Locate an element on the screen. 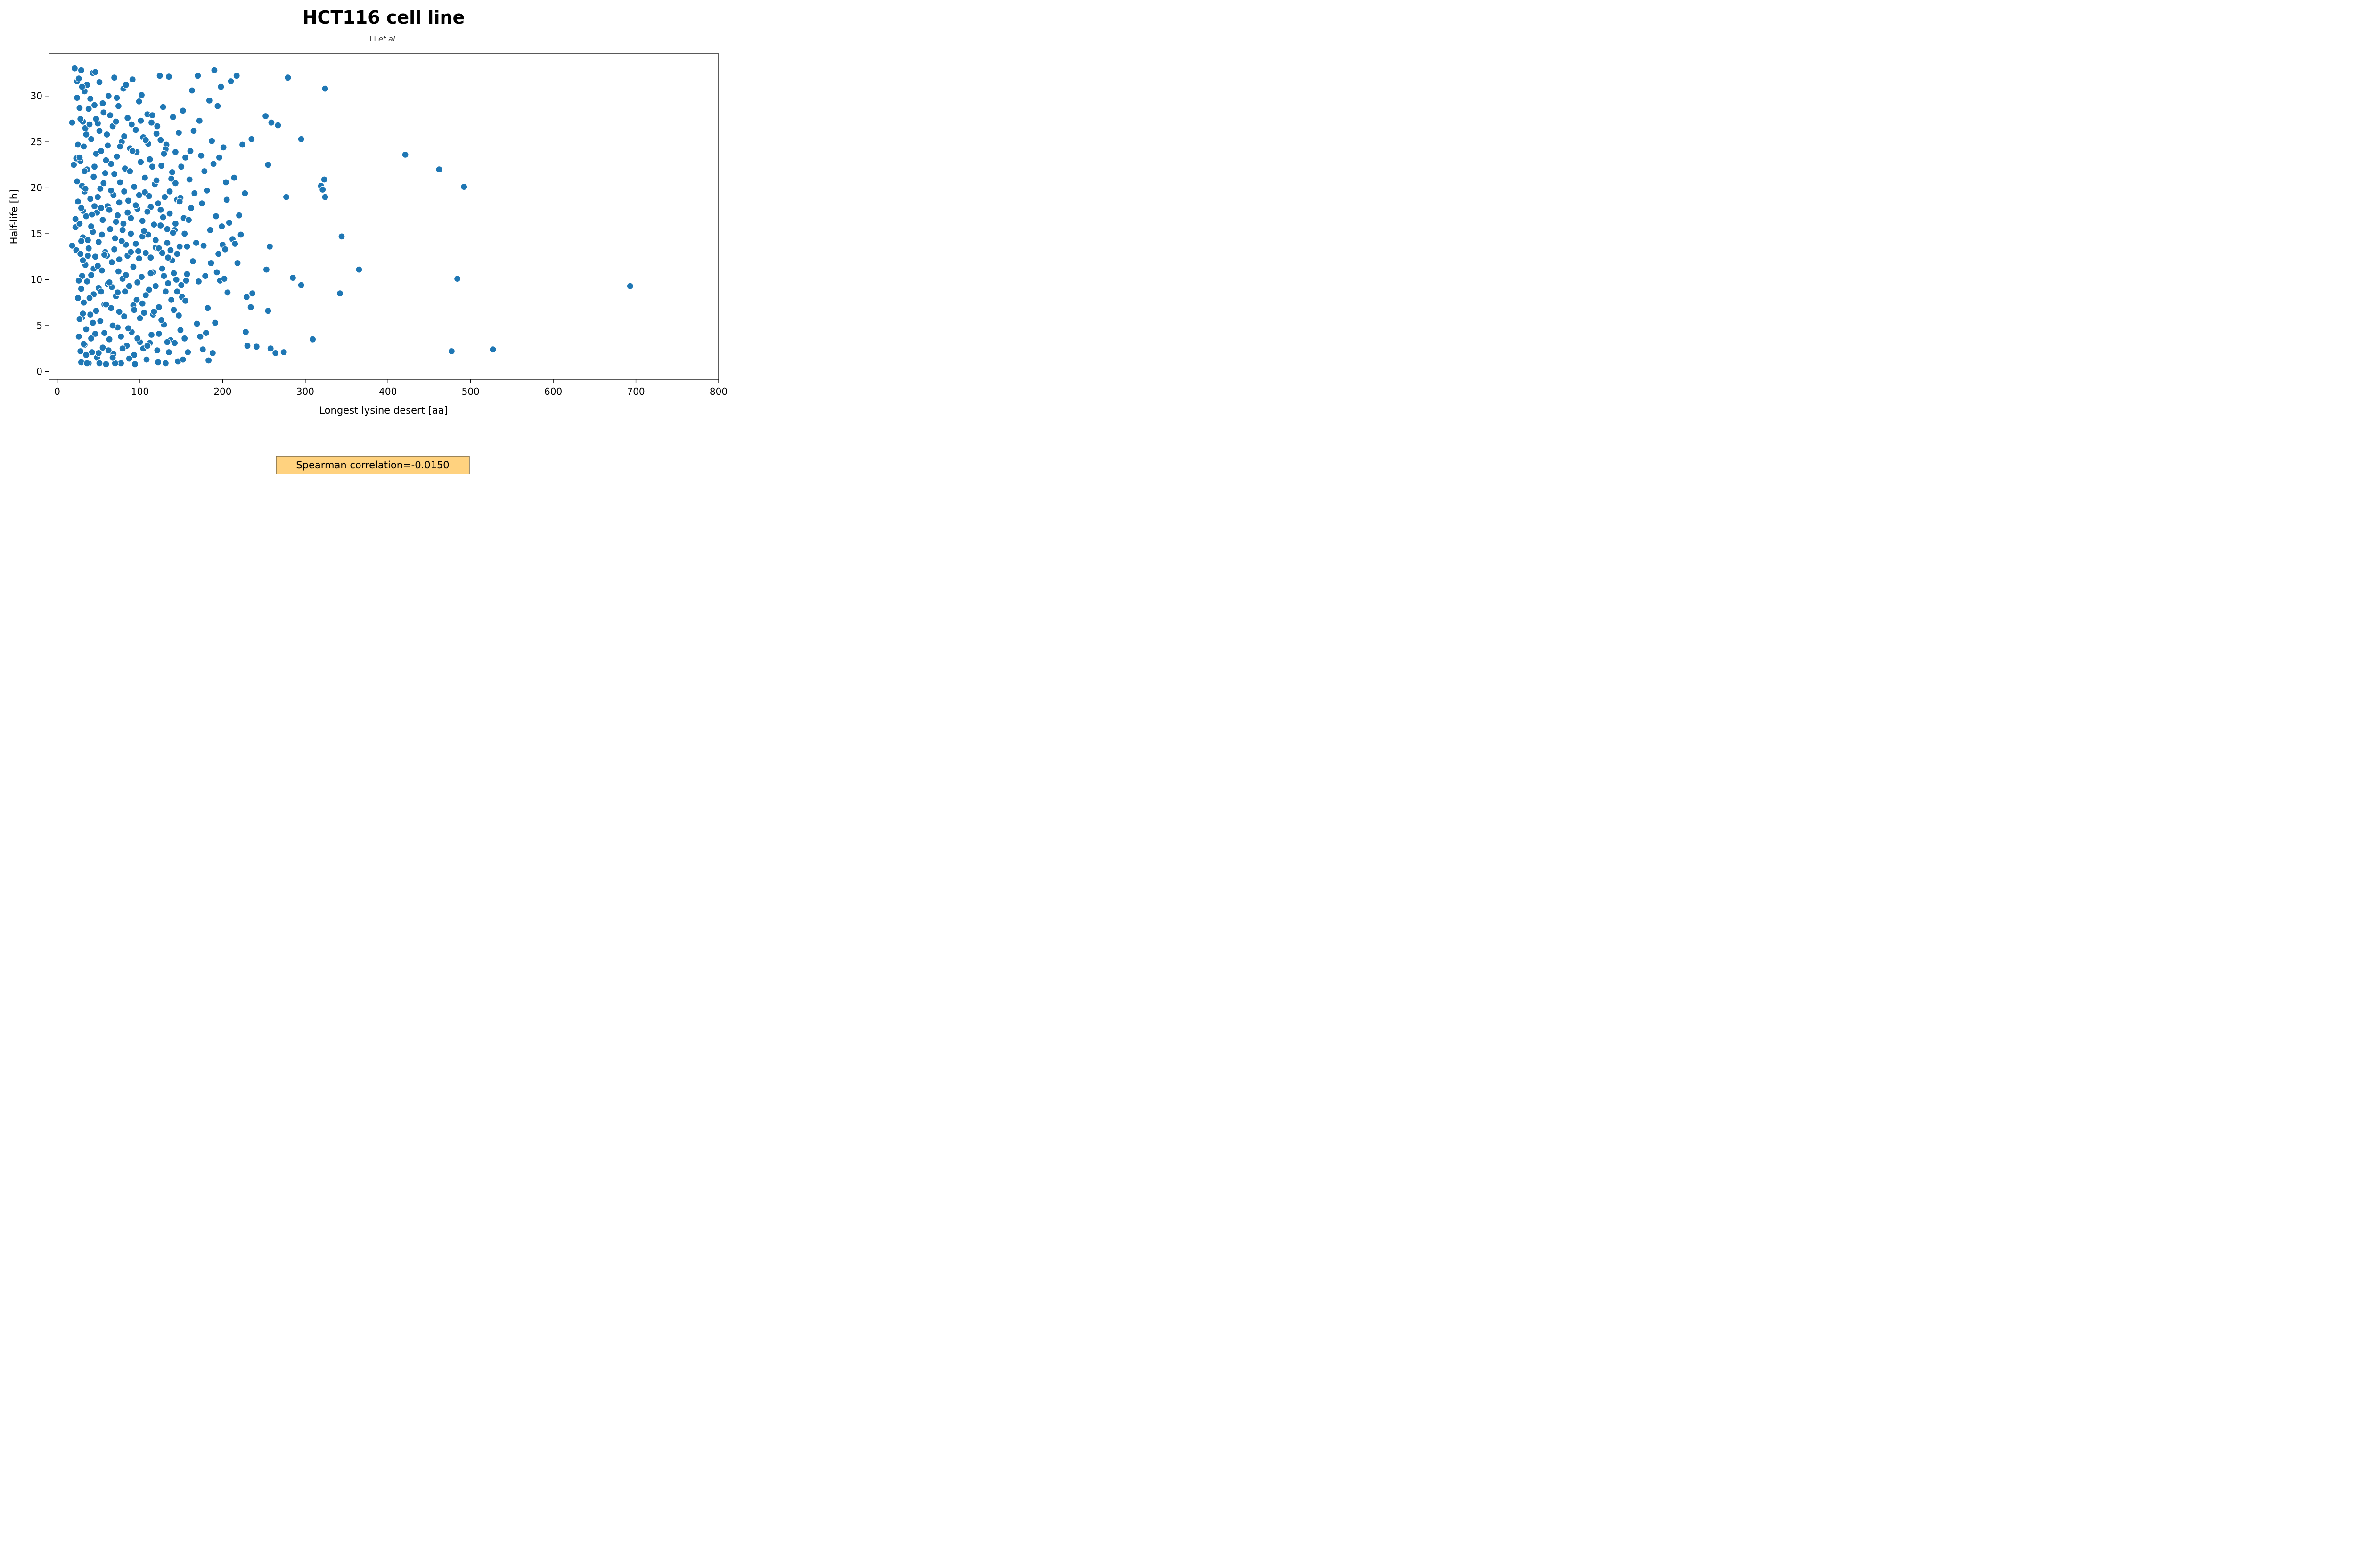 The image size is (2356, 1568). x-tick-label: 300 is located at coordinates (305, 391).